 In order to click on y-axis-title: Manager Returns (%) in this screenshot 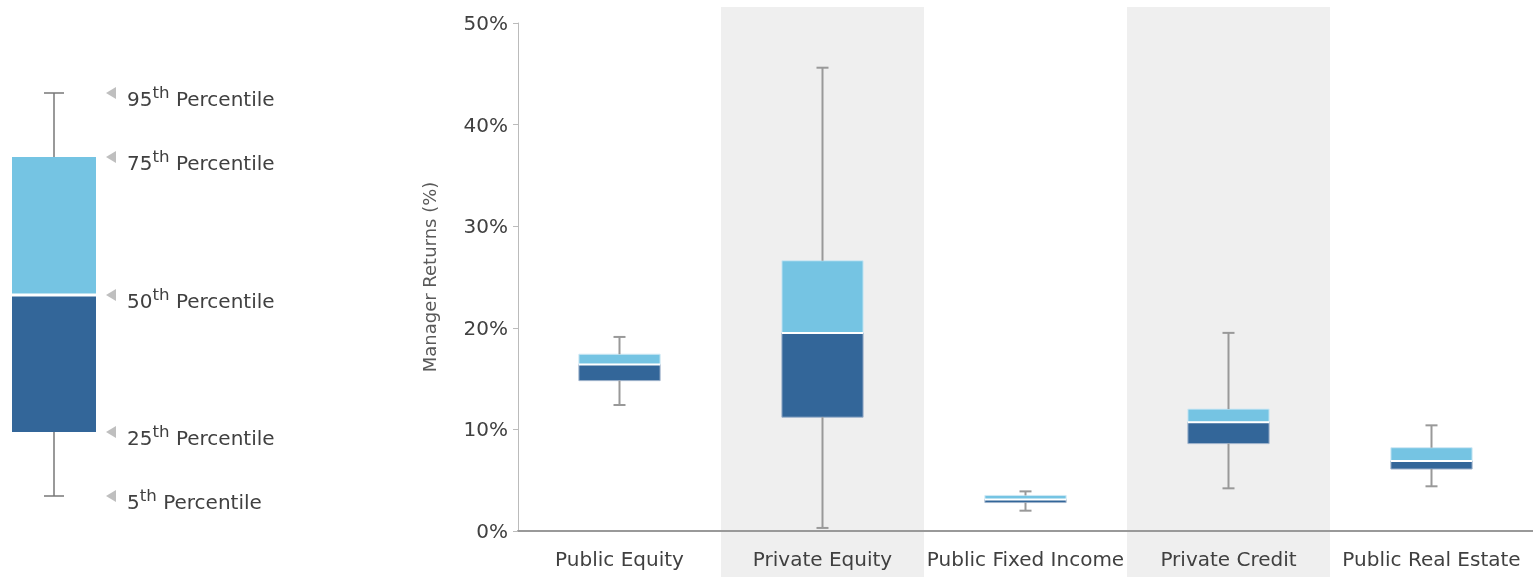, I will do `click(429, 277)`.